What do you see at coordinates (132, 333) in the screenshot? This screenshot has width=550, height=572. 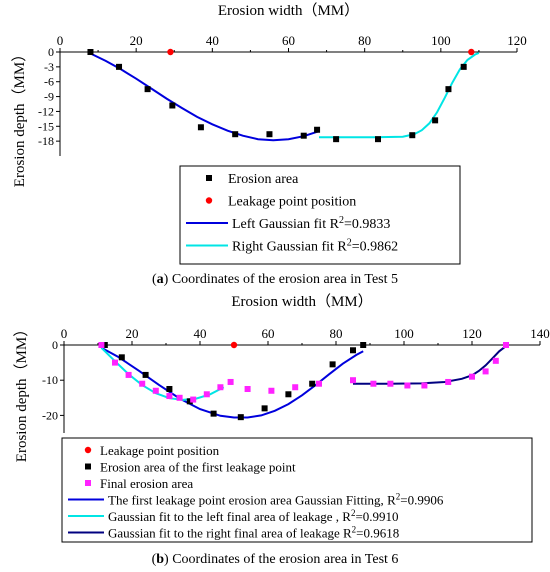 I see `x-tick-label: 20` at bounding box center [132, 333].